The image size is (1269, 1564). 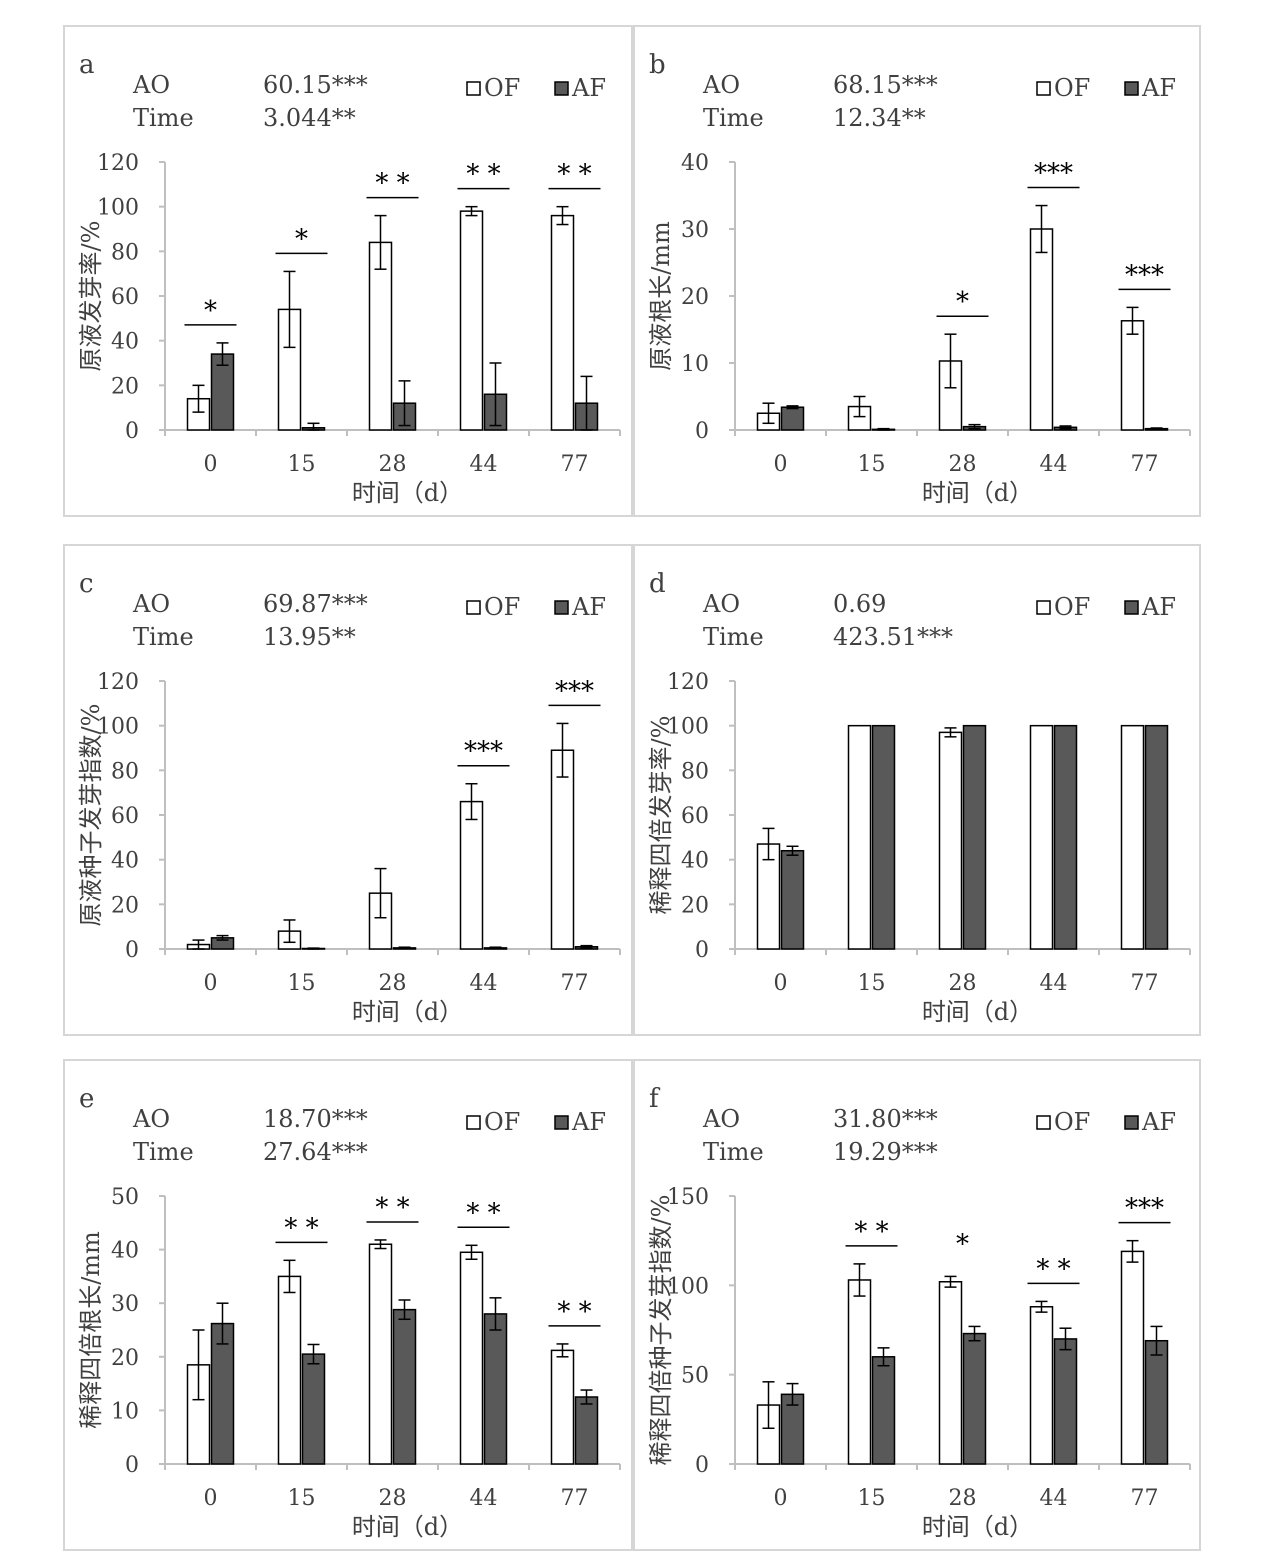 What do you see at coordinates (91, 1330) in the screenshot?
I see `y-axis-label: 稀释四倍根长/mm` at bounding box center [91, 1330].